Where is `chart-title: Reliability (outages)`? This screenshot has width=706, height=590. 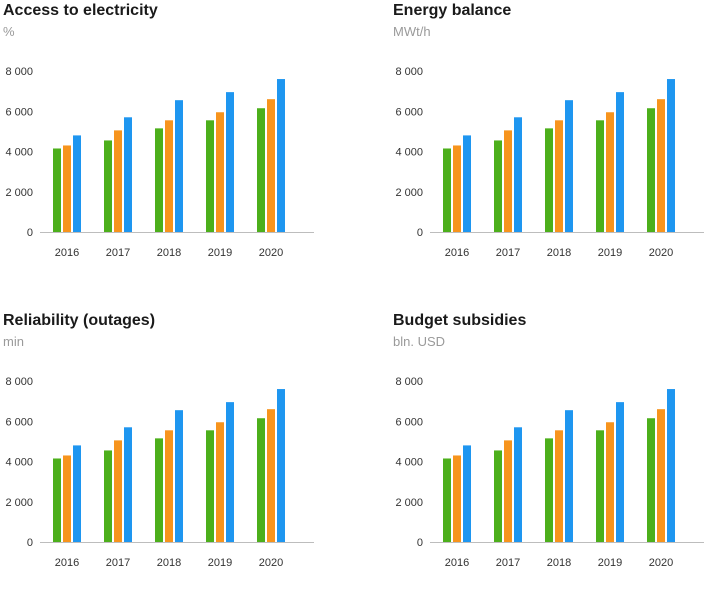 chart-title: Reliability (outages) is located at coordinates (79, 320).